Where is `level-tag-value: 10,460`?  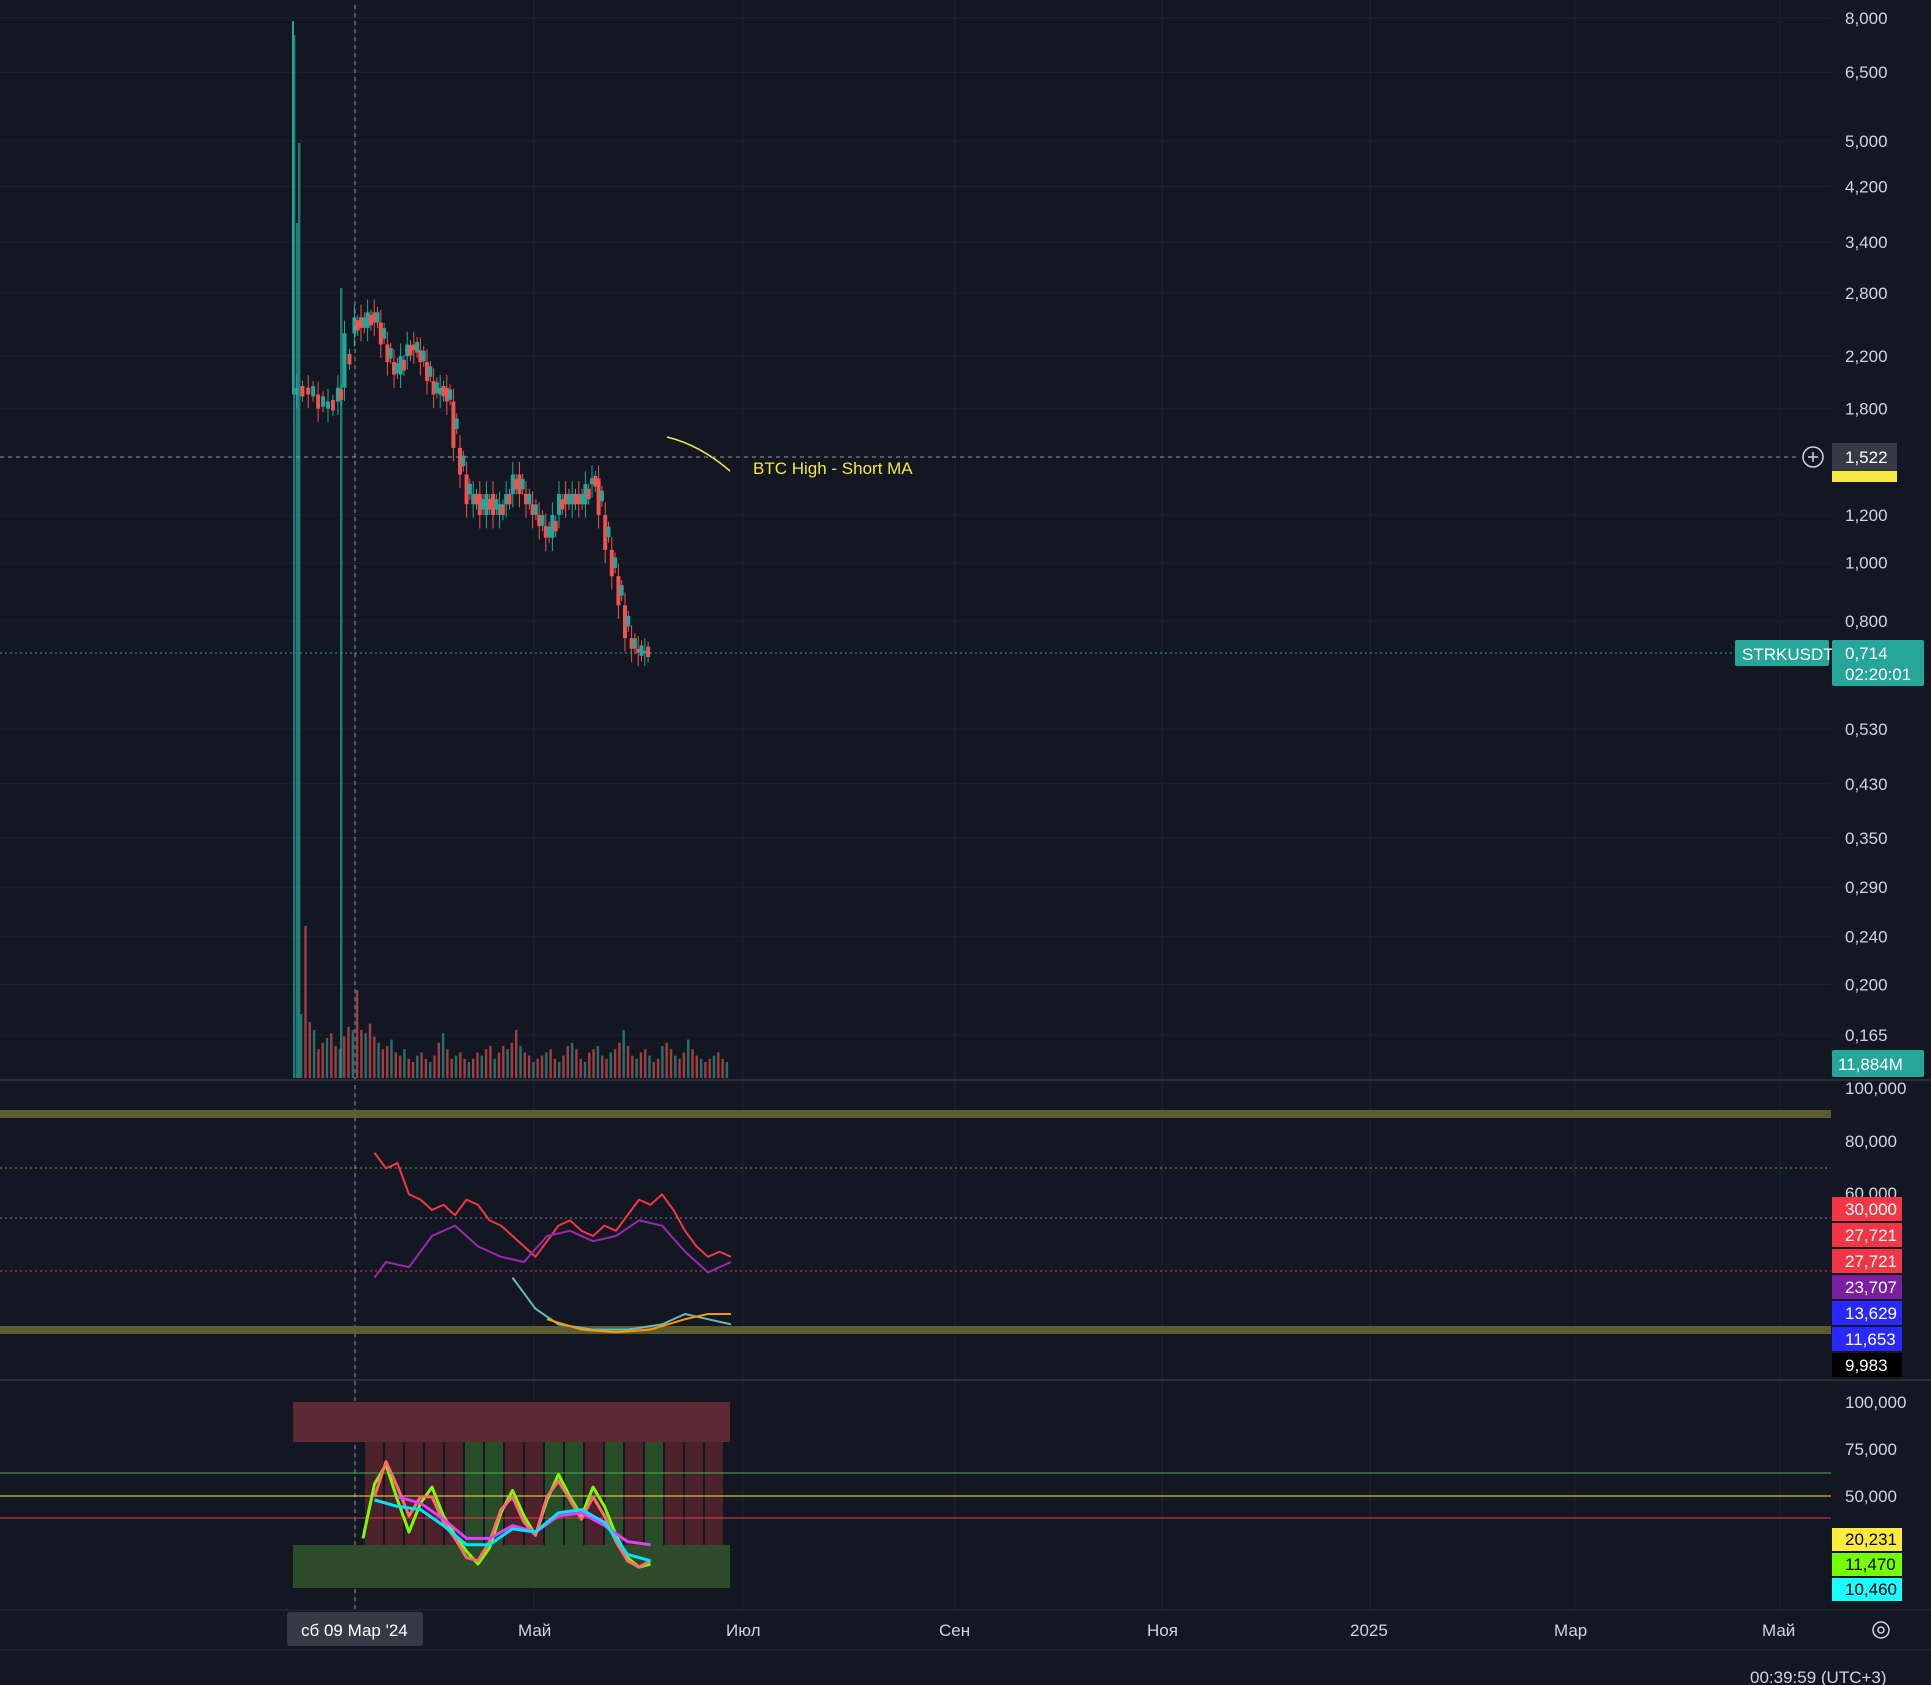
level-tag-value: 10,460 is located at coordinates (1871, 1589).